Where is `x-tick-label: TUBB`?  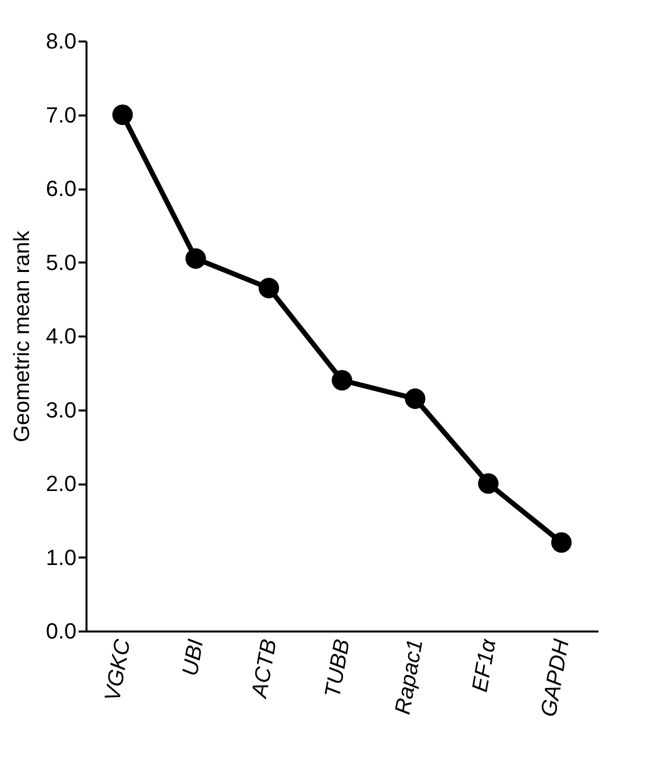 x-tick-label: TUBB is located at coordinates (337, 668).